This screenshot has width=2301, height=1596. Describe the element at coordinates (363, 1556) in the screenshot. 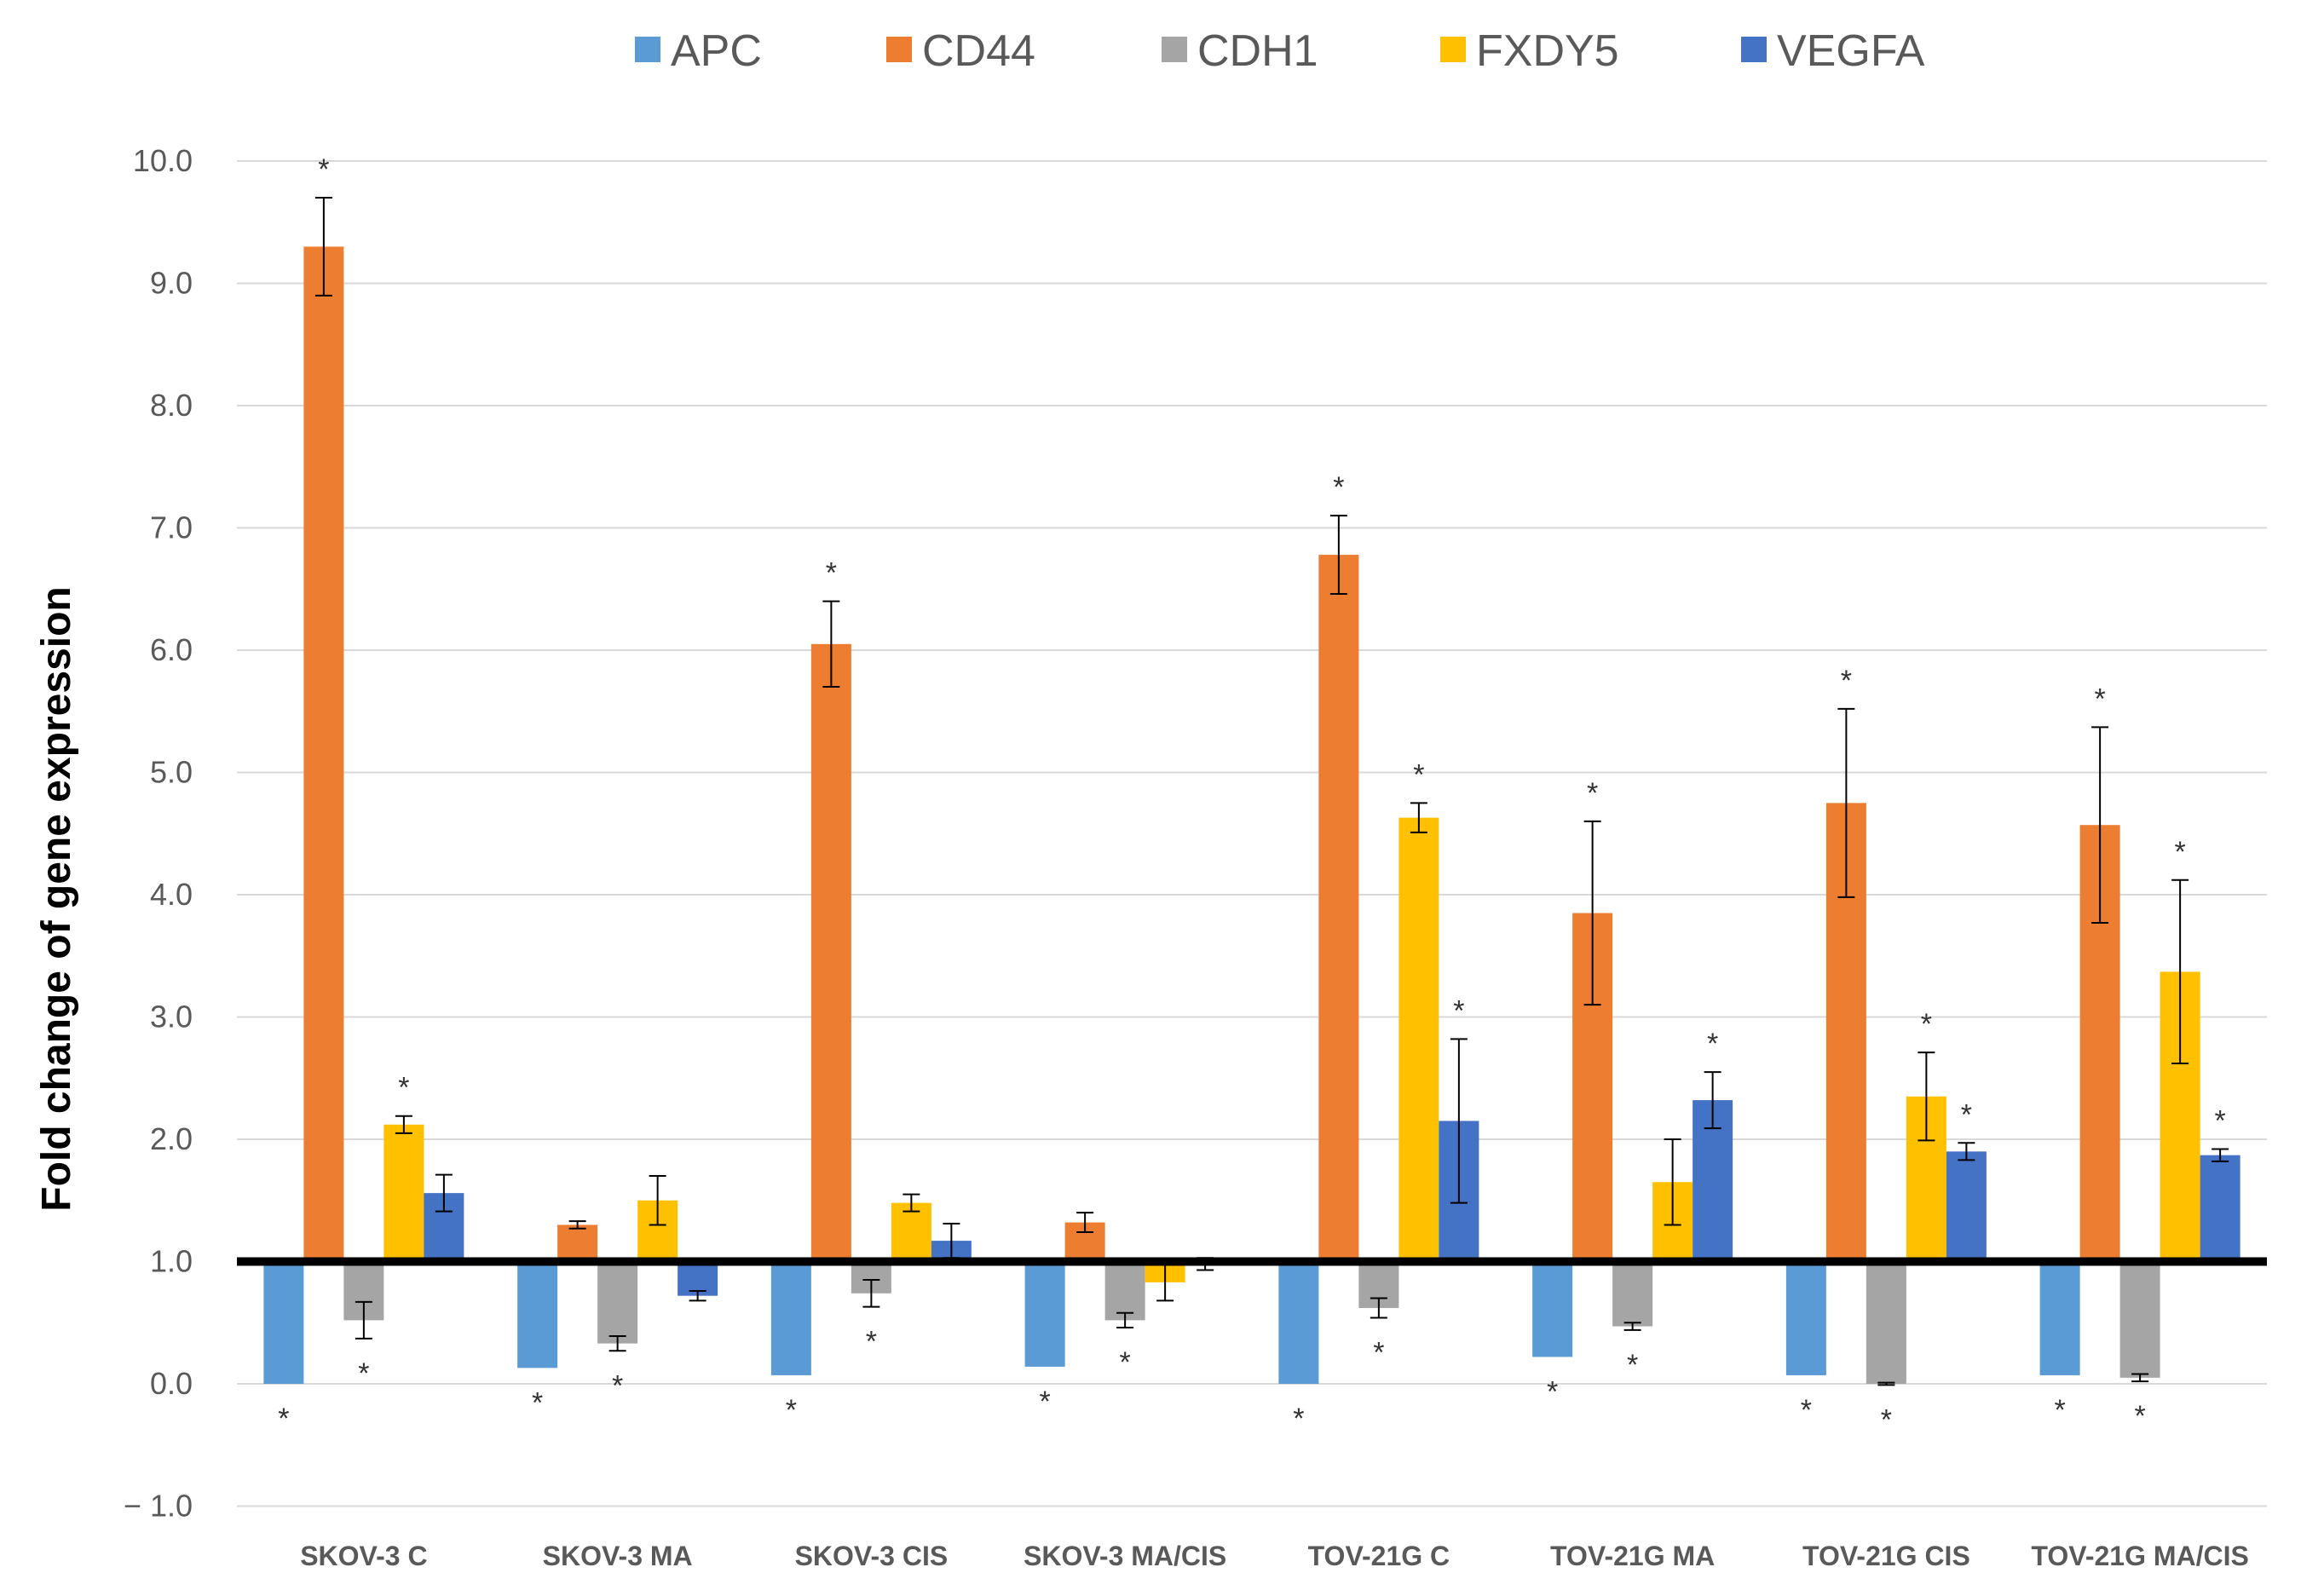

I see `x-category-label: SKOV-3 C` at that location.